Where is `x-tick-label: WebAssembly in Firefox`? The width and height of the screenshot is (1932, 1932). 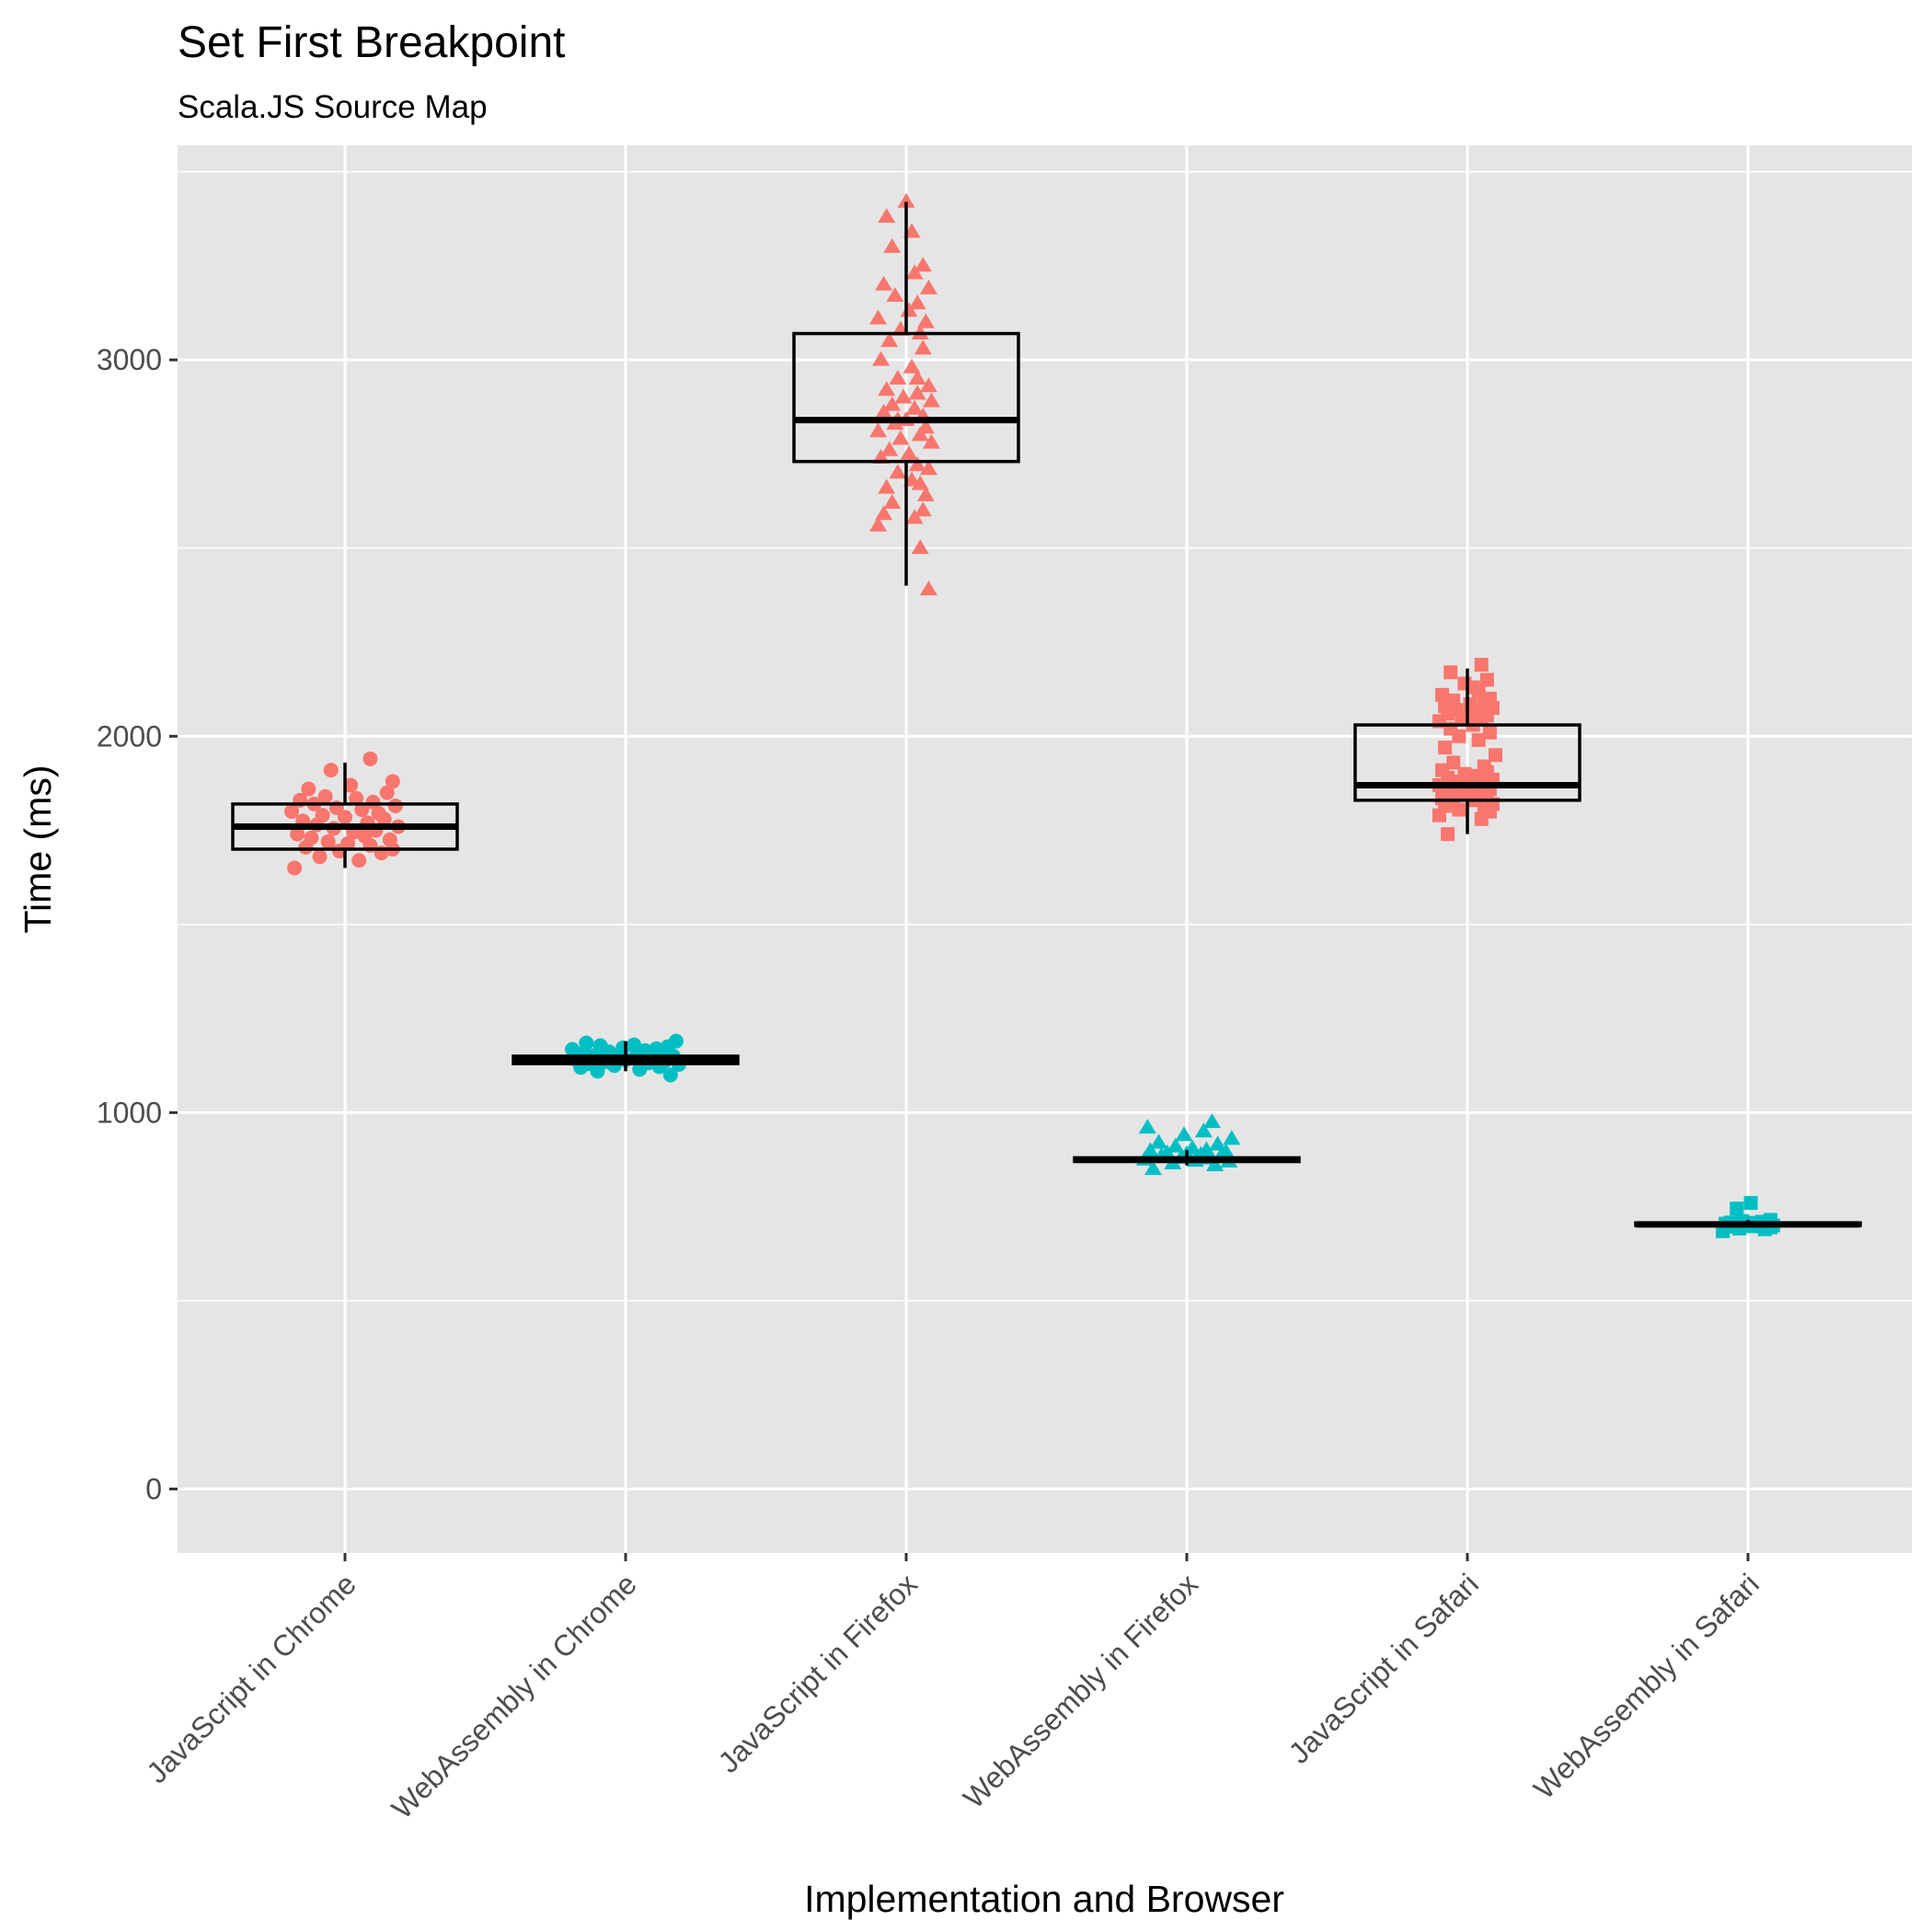
x-tick-label: WebAssembly in Firefox is located at coordinates (1080, 1690).